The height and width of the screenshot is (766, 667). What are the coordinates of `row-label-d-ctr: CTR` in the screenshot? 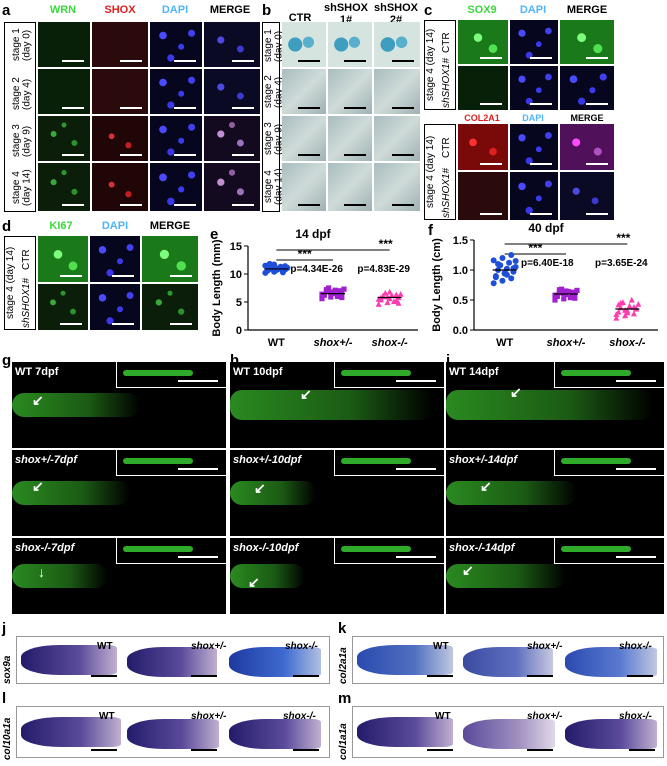 It's located at (26, 260).